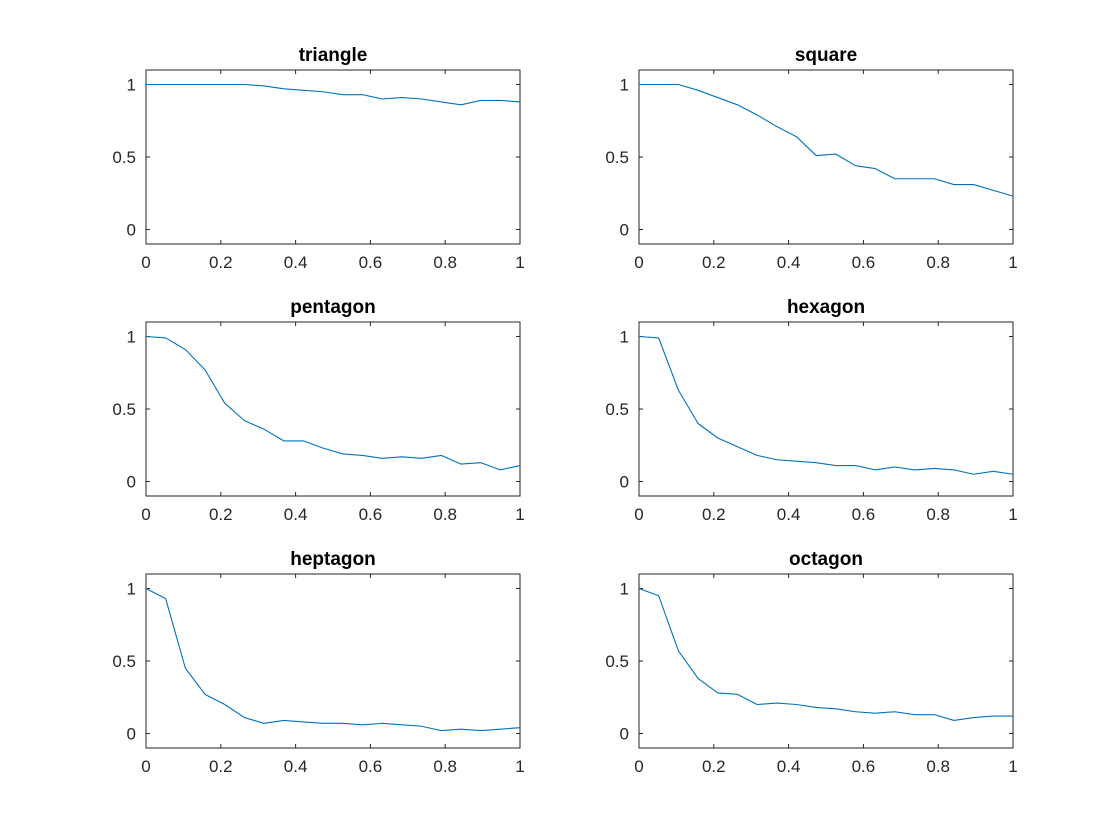 This screenshot has height=840, width=1120. I want to click on subplot-title: pentagon, so click(333, 307).